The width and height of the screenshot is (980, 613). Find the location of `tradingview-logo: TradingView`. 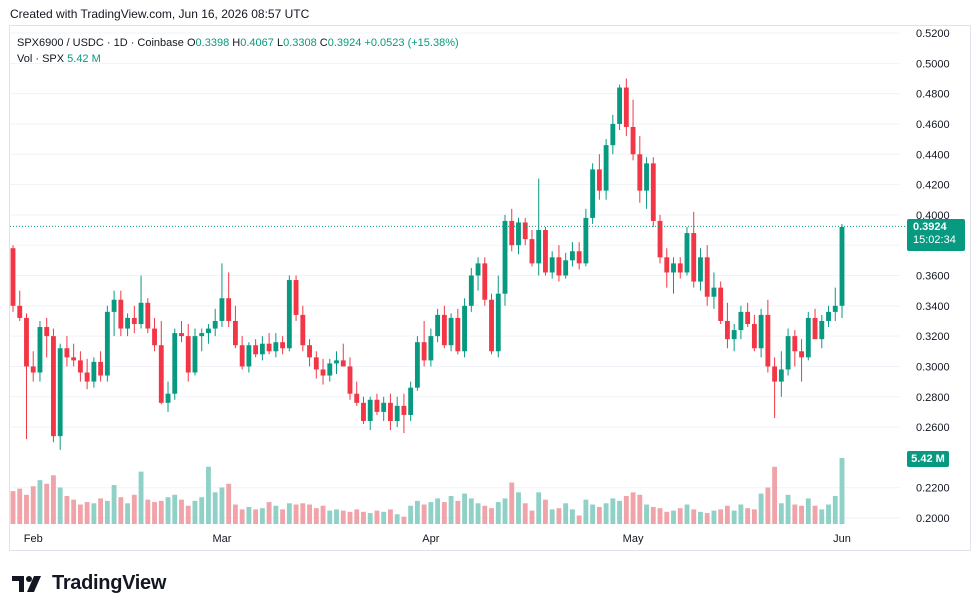

tradingview-logo: TradingView is located at coordinates (89, 583).